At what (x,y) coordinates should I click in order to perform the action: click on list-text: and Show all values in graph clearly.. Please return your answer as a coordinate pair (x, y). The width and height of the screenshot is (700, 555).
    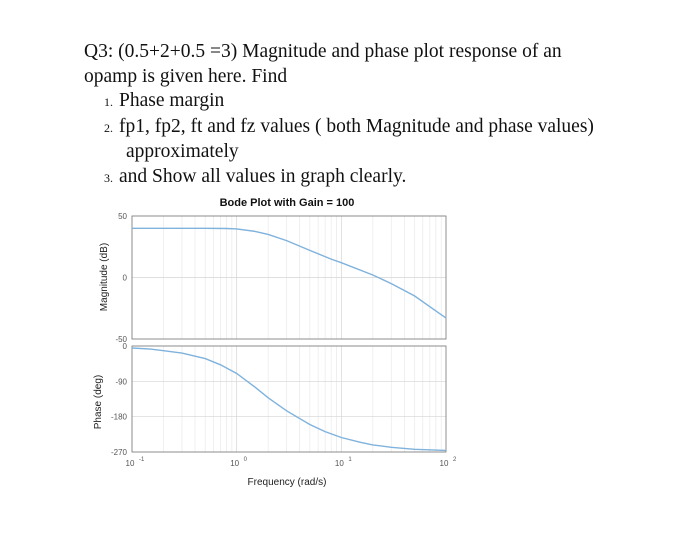
    Looking at the image, I should click on (263, 176).